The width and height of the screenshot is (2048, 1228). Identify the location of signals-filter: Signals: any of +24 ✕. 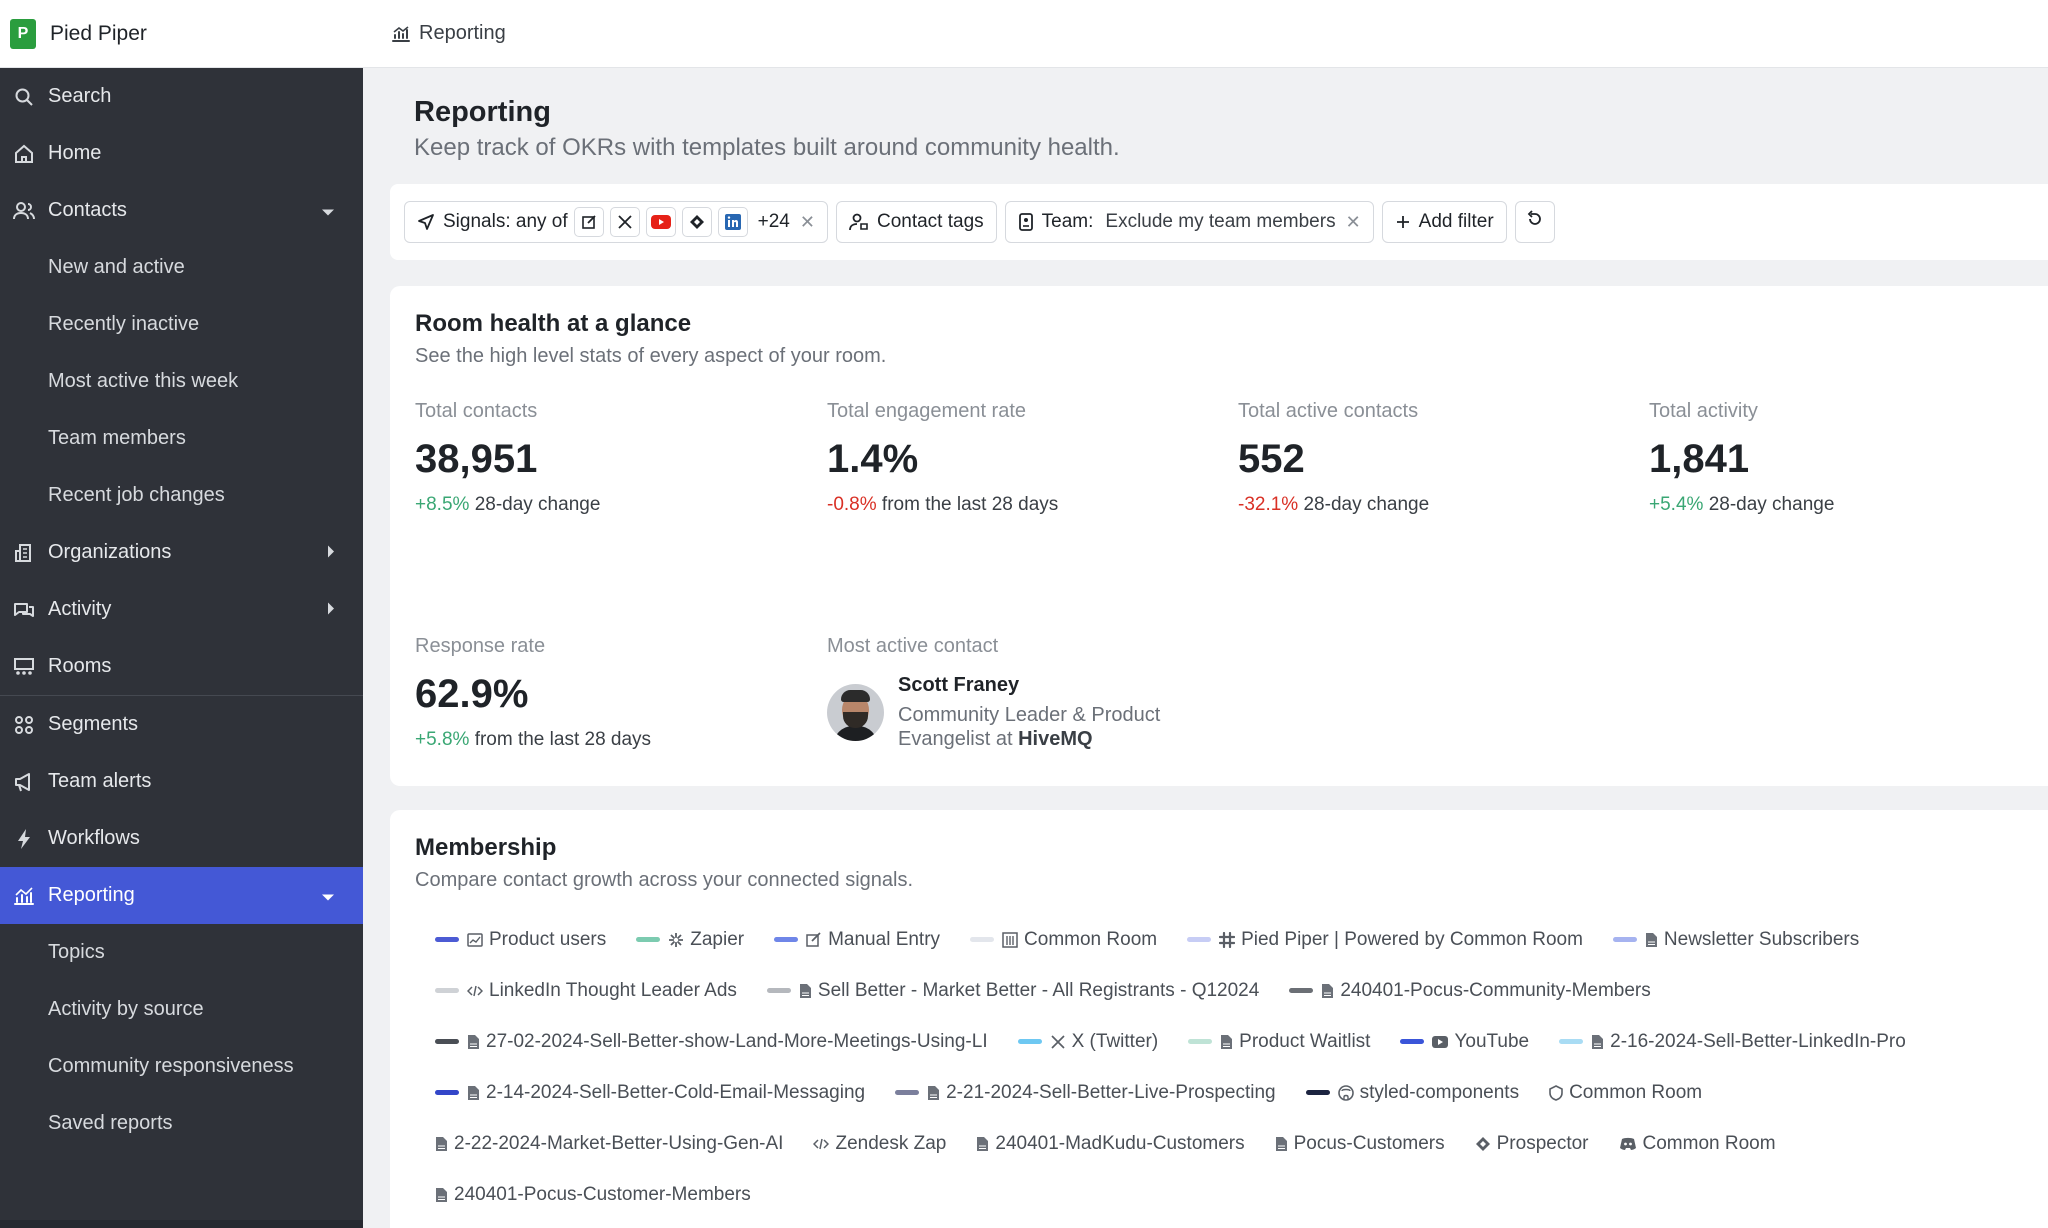
(616, 222).